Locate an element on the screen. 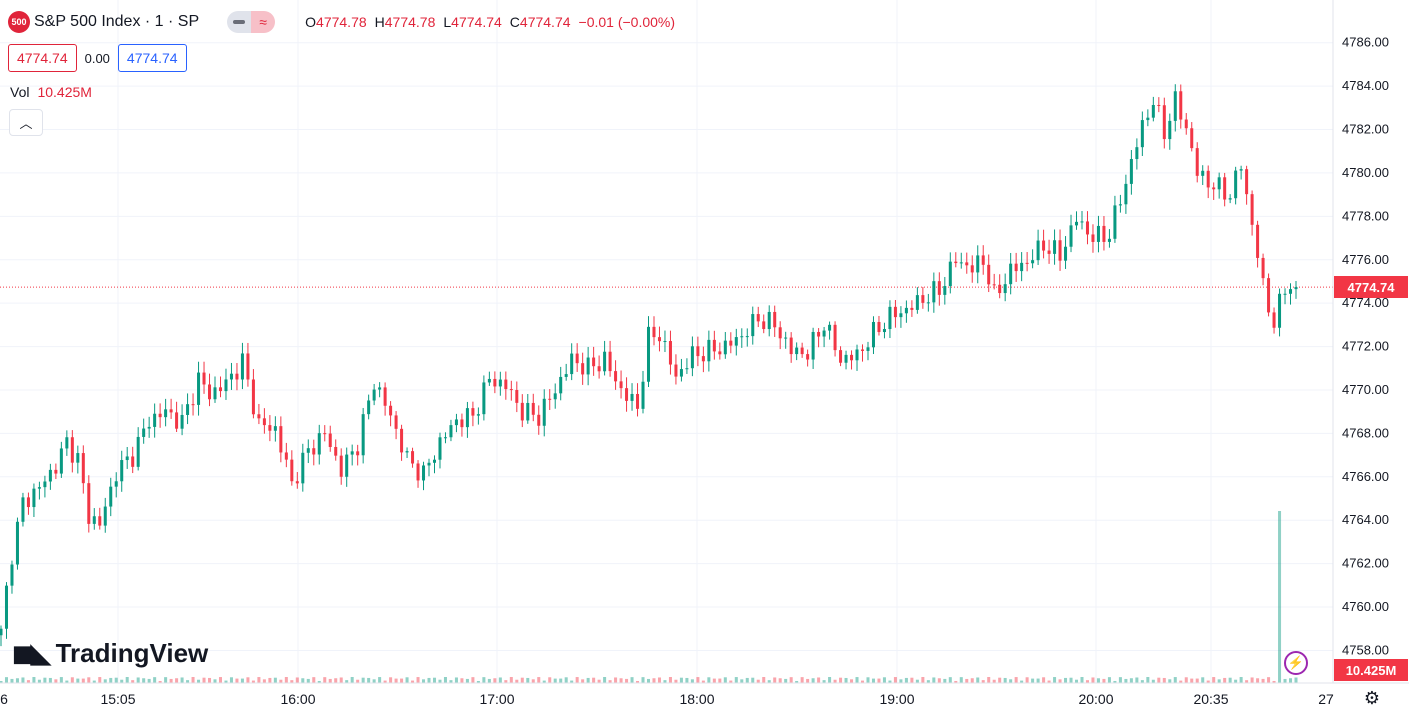  low-label: L is located at coordinates (447, 22).